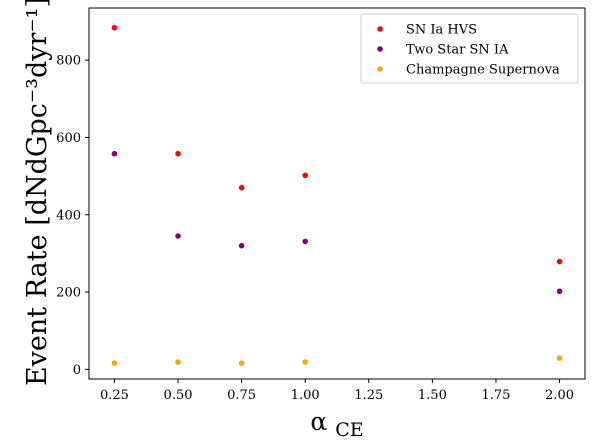 The height and width of the screenshot is (445, 593). I want to click on x-axis-label-main: α, so click(318, 421).